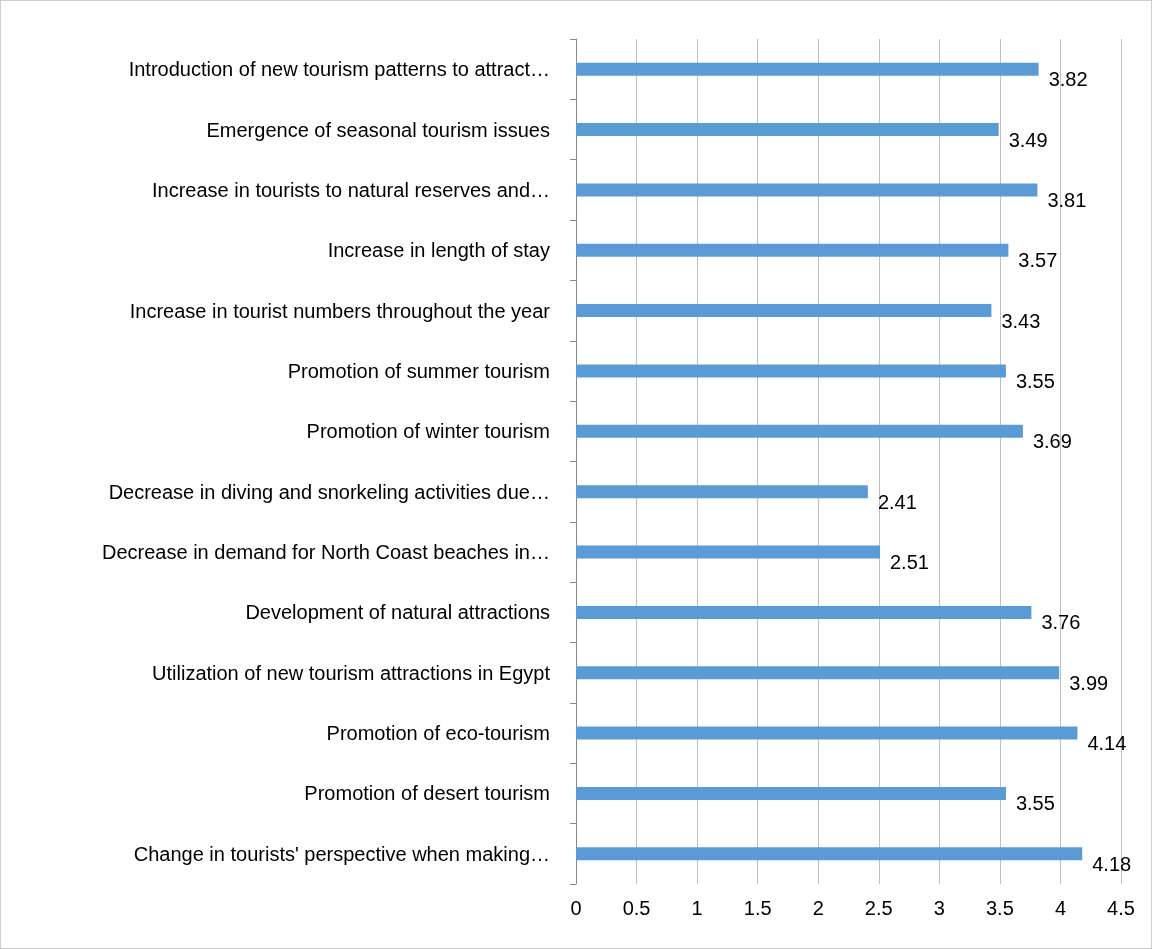 Image resolution: width=1152 pixels, height=949 pixels. Describe the element at coordinates (1028, 139) in the screenshot. I see `data-label: 3.49` at that location.